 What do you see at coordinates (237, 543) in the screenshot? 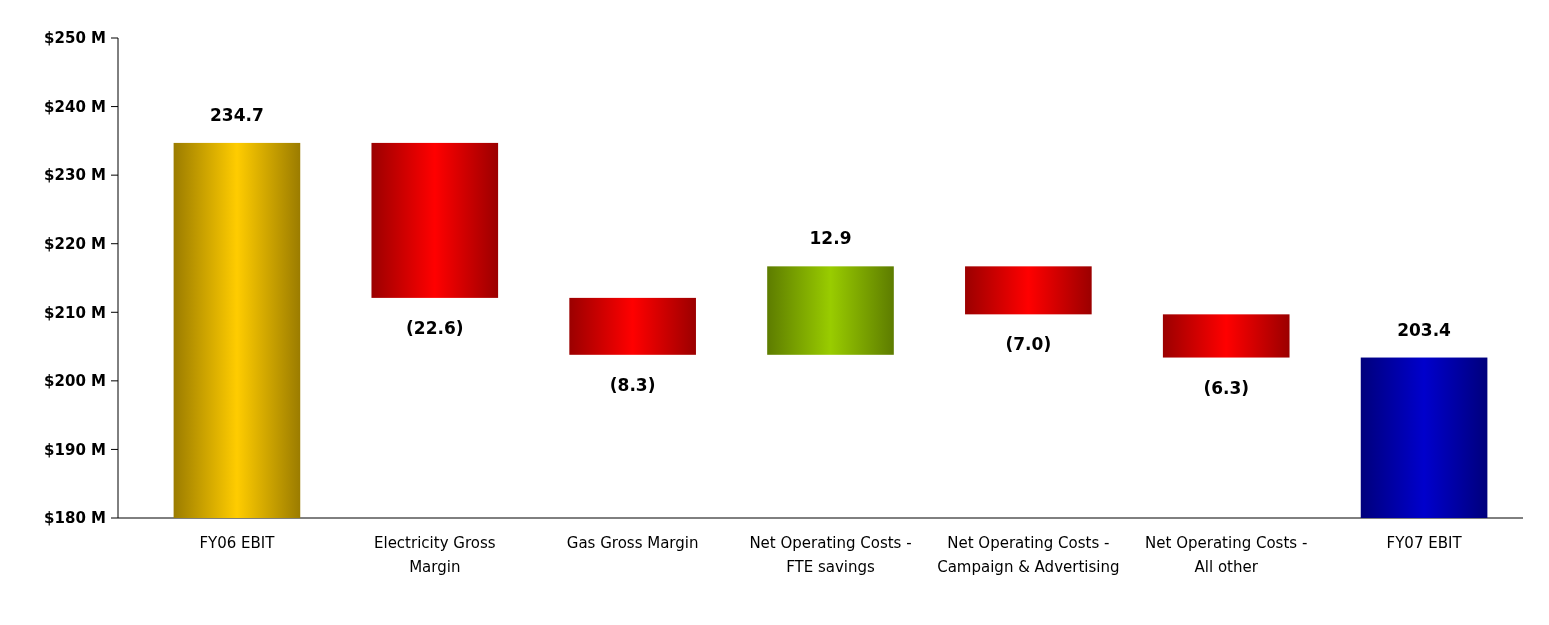
I see `x-tick-label: FY06 EBIT` at bounding box center [237, 543].